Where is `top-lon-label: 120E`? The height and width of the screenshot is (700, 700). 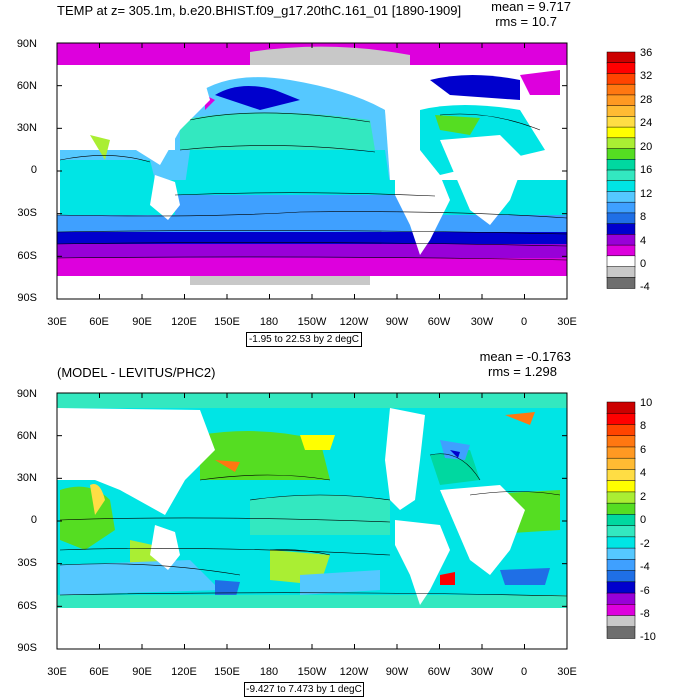
top-lon-label: 120E is located at coordinates (184, 322).